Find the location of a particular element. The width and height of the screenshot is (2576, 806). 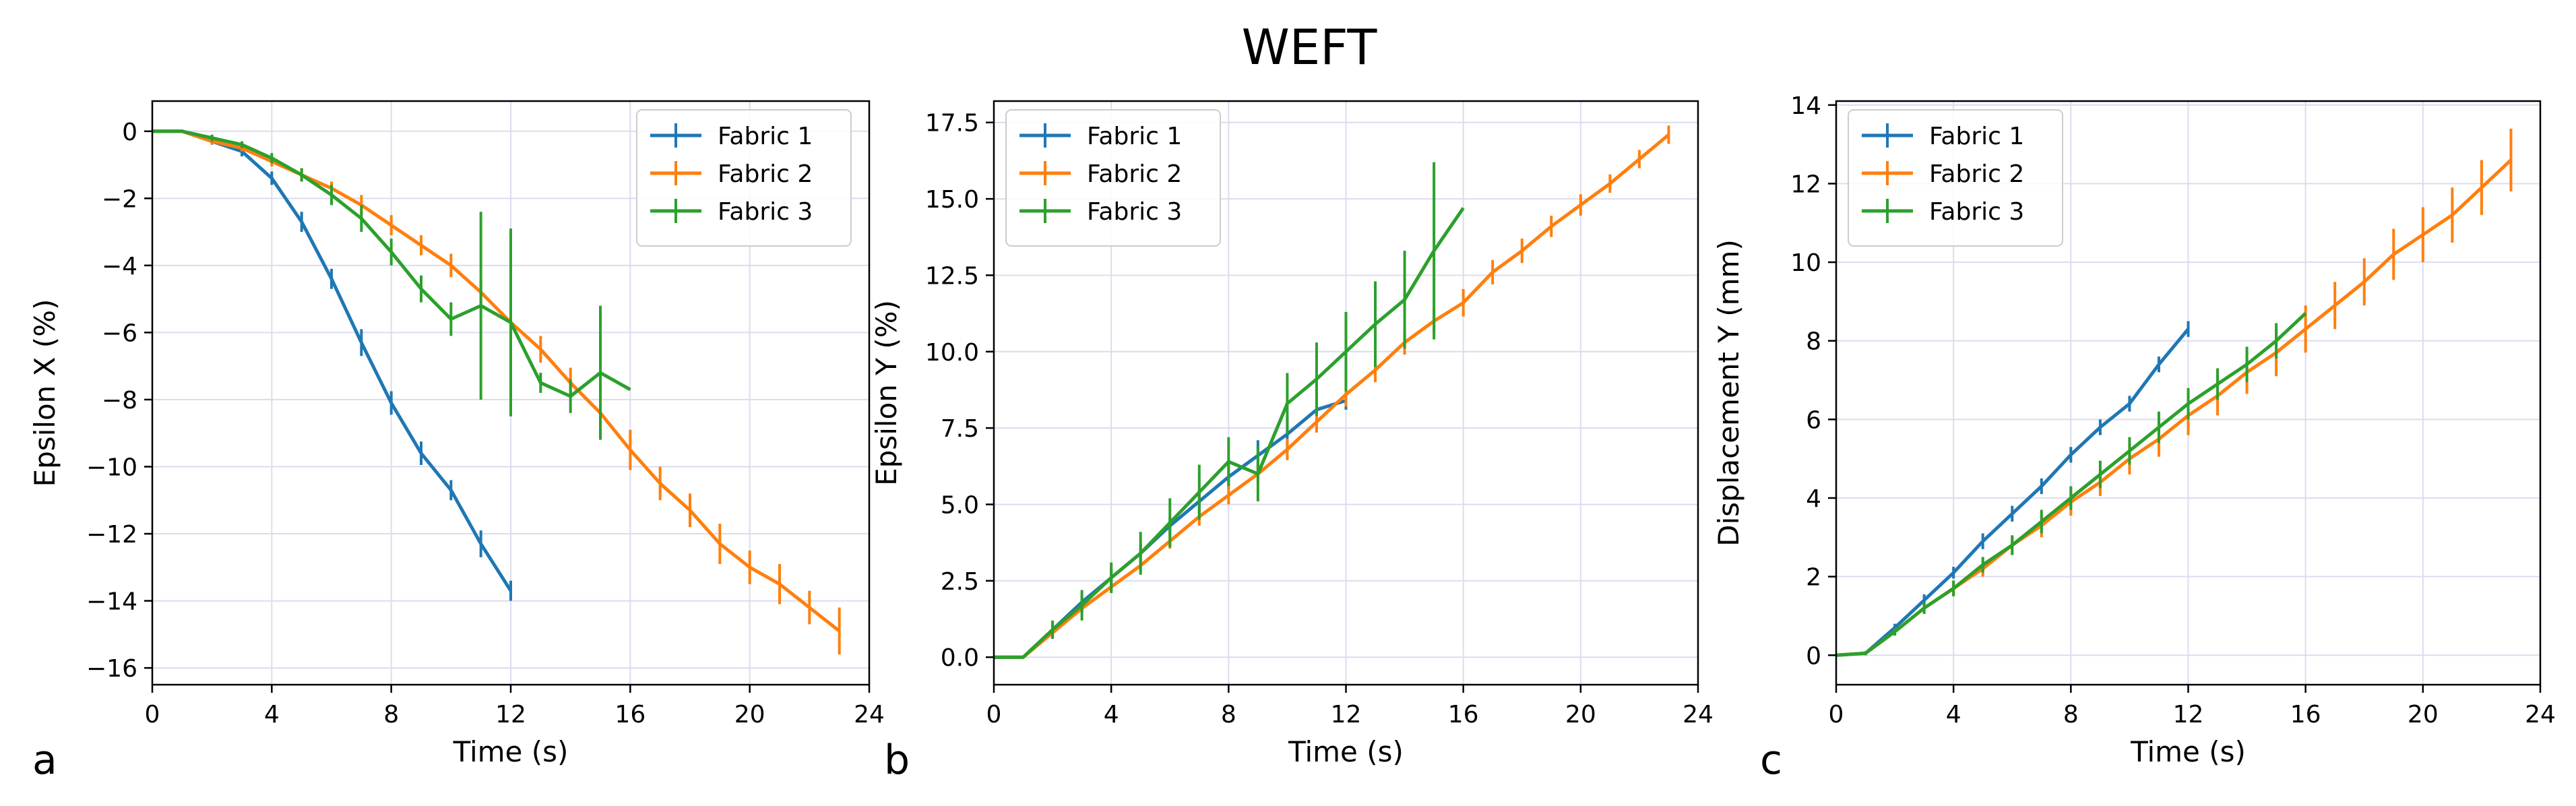

y-tick-label: −6 is located at coordinates (119, 333).